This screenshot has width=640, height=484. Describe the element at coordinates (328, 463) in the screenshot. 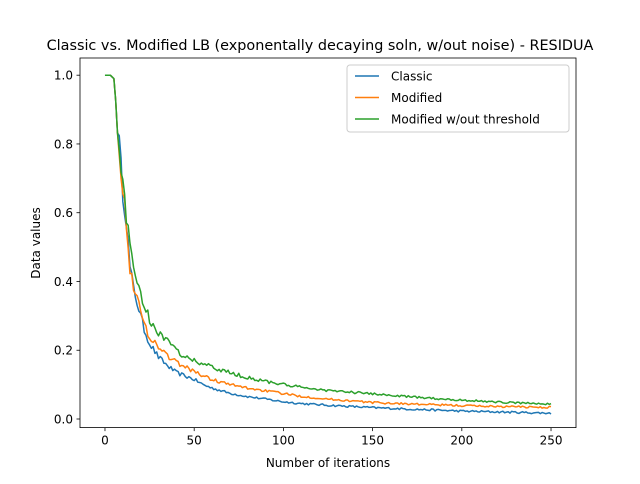

I see `x-axis-label: Number of iterations` at that location.